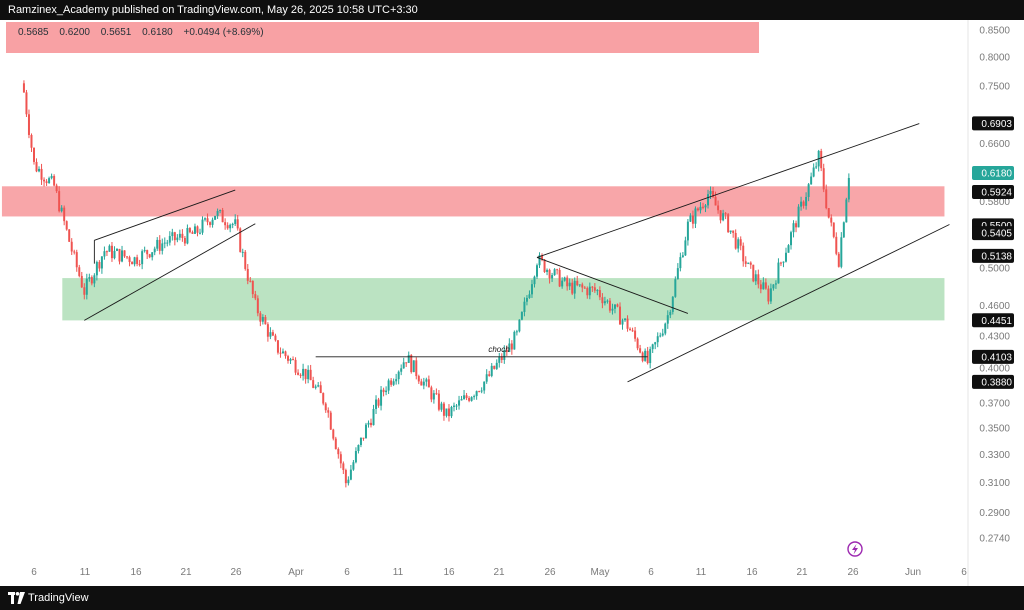 This screenshot has width=1024, height=610. What do you see at coordinates (512, 598) in the screenshot?
I see `footer-bar: TradingView` at bounding box center [512, 598].